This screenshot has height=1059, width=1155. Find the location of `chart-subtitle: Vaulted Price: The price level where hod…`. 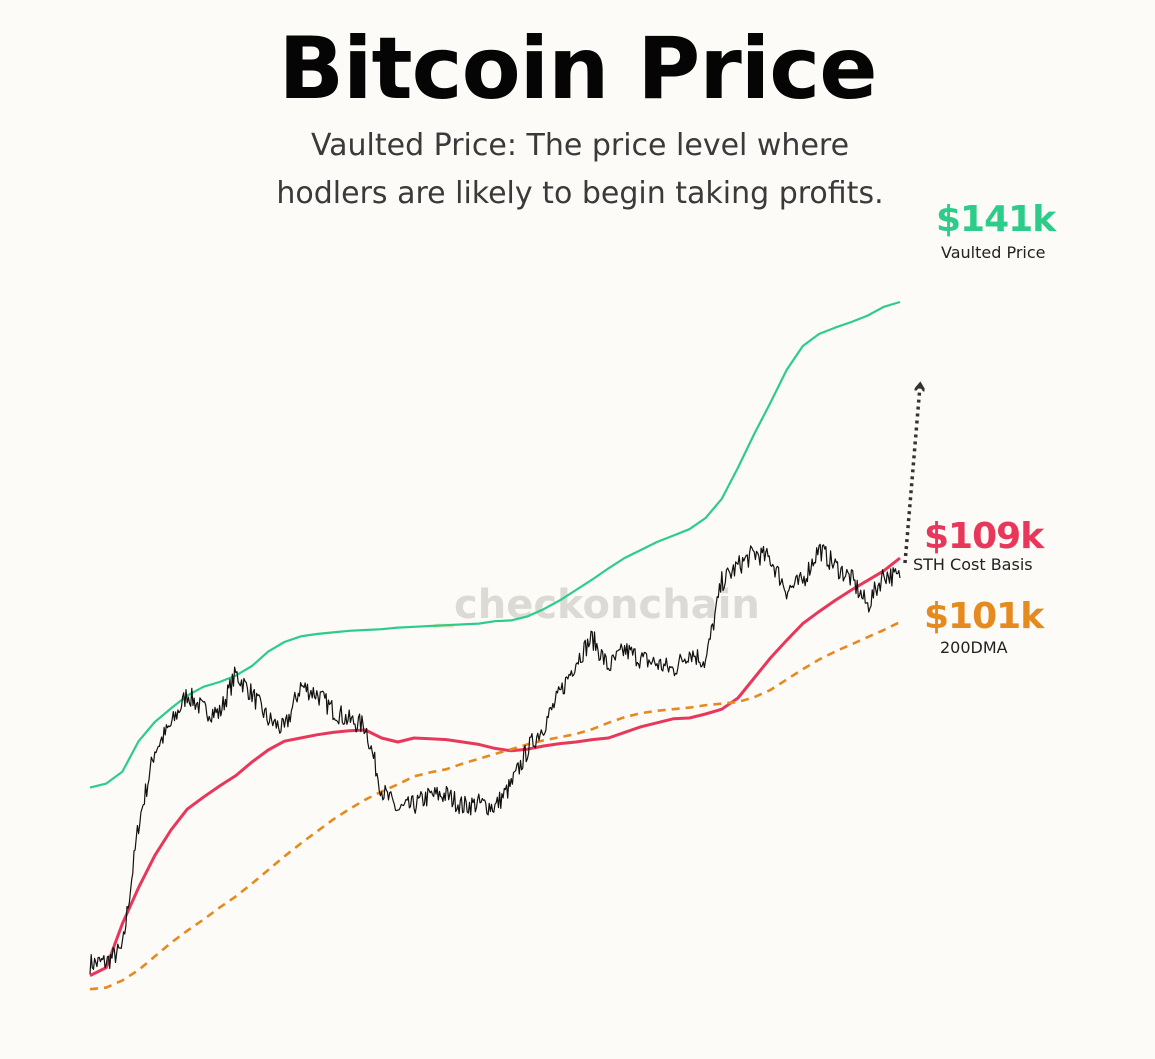

chart-subtitle: Vaulted Price: The price level where hod… is located at coordinates (580, 170).